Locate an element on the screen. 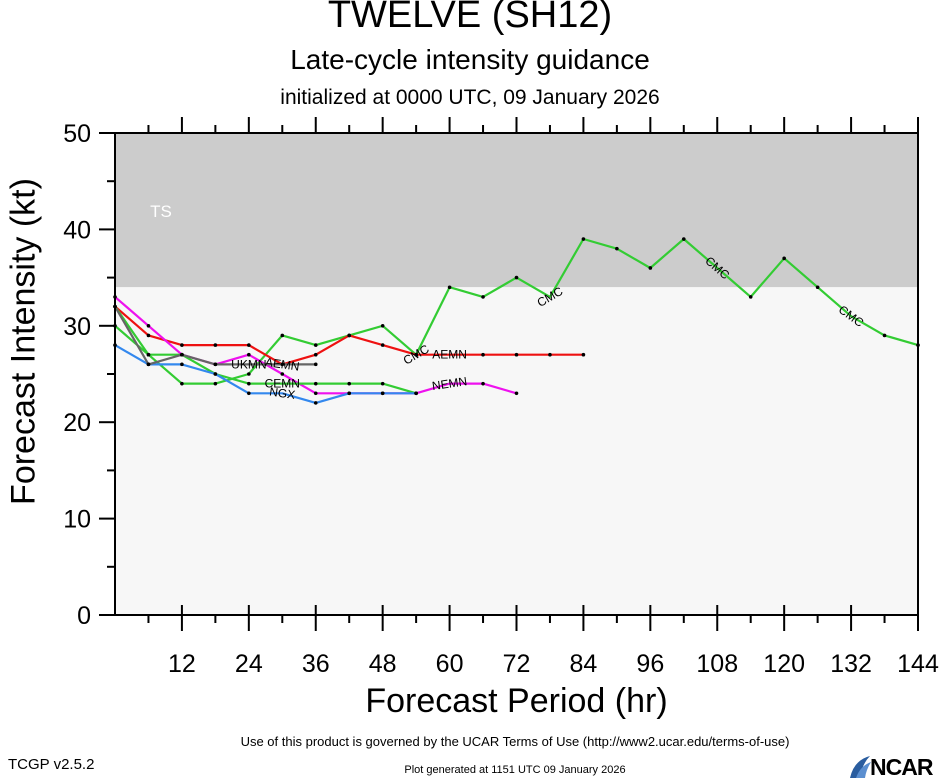  y-tick-label: 10 is located at coordinates (77, 520).